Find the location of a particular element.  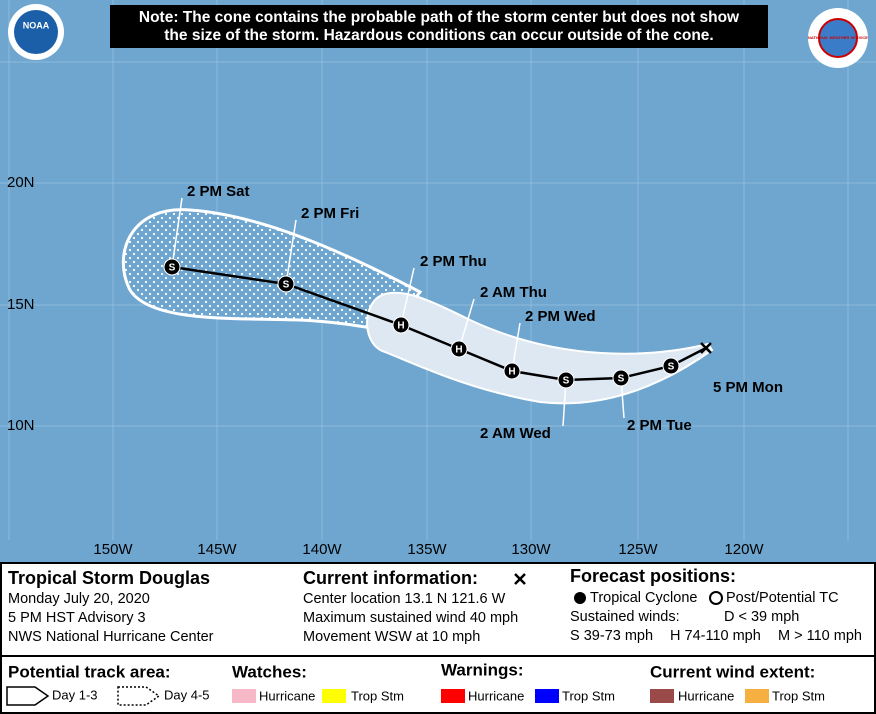

lon-labels: 150W 145W 140W 135W 130W 125W 120W is located at coordinates (428, 549).